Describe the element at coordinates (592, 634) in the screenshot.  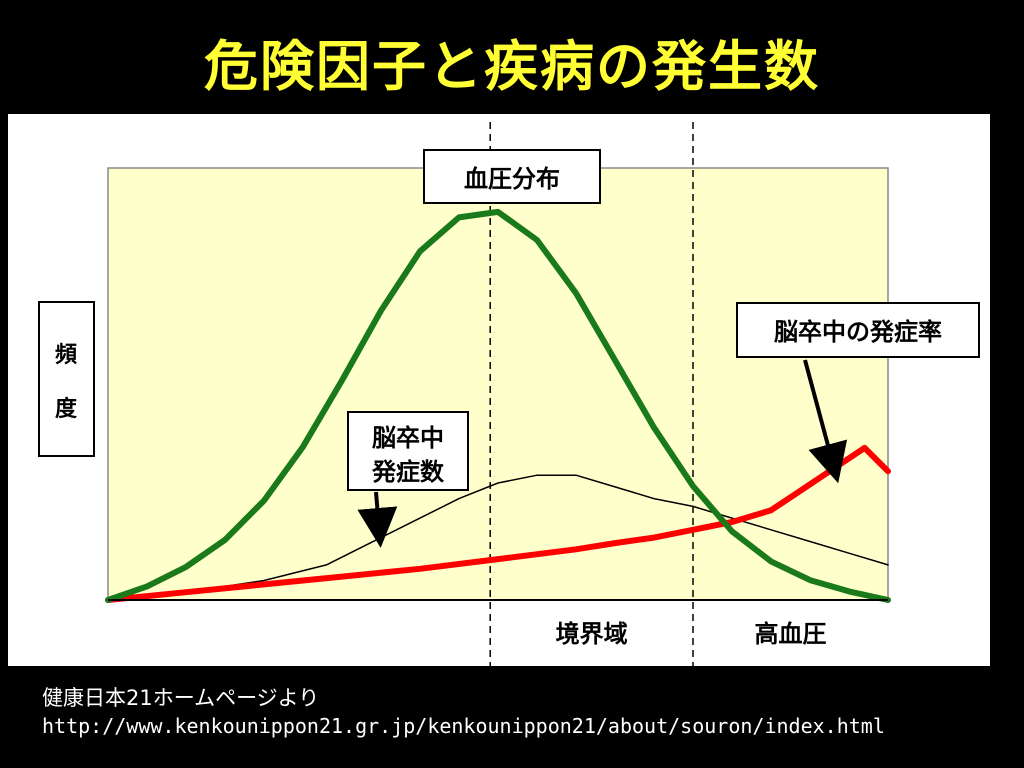
I see `region-label-1: 境界域` at that location.